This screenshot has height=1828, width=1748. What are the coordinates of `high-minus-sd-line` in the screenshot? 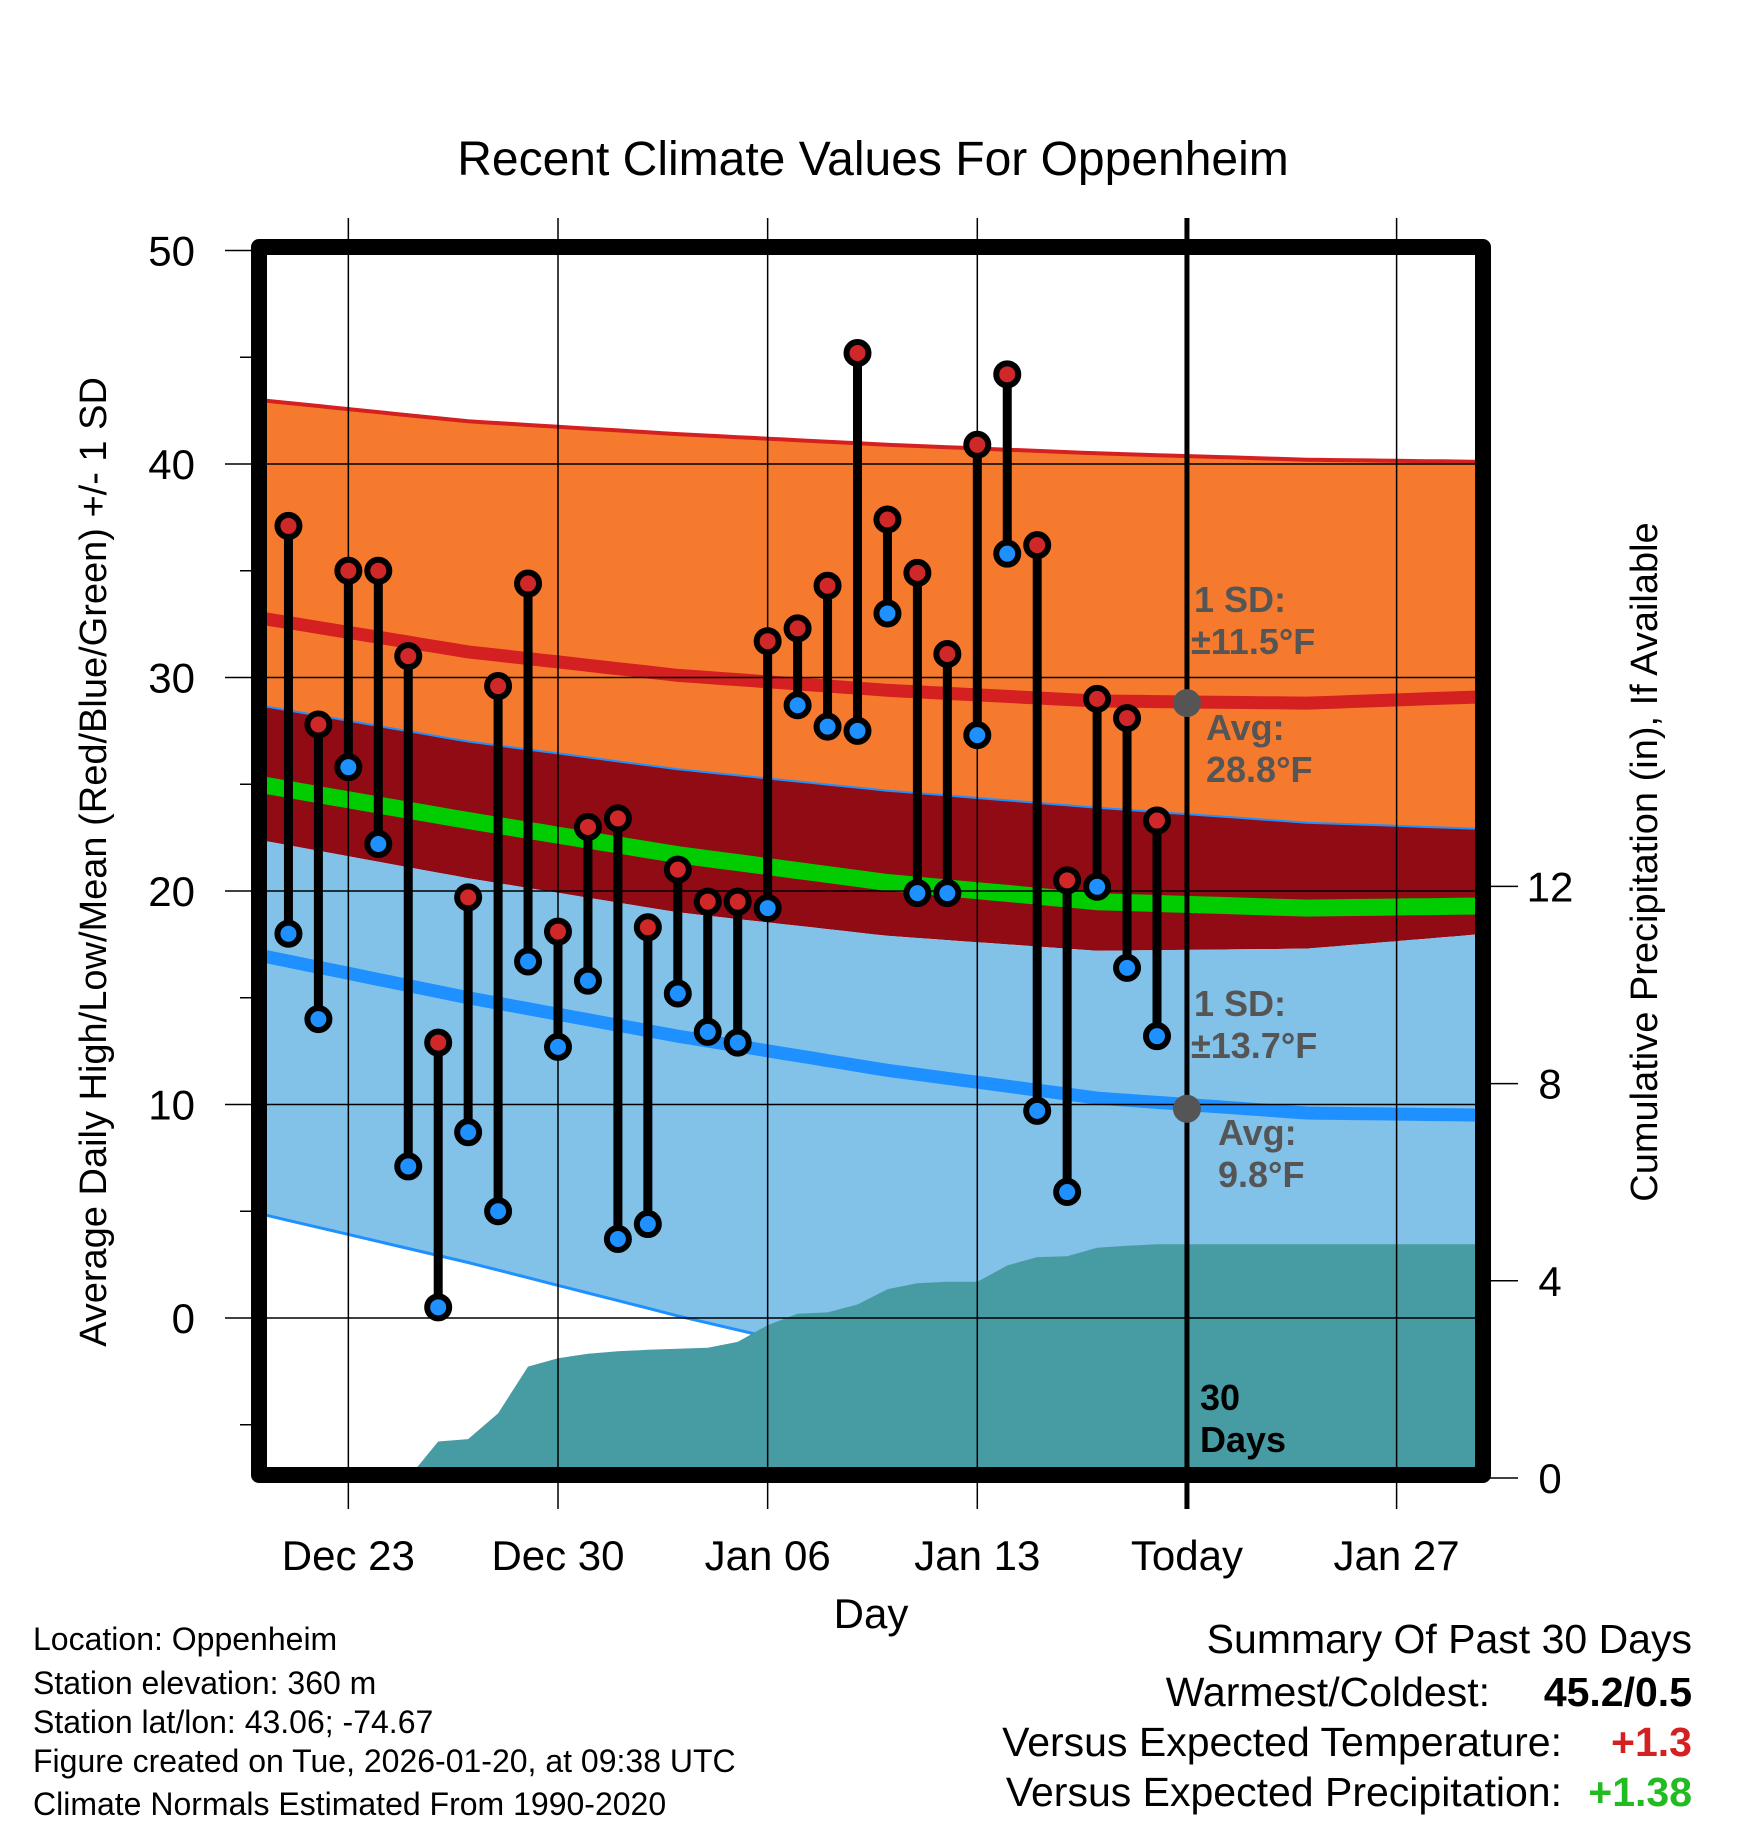 It's located at (871, 767).